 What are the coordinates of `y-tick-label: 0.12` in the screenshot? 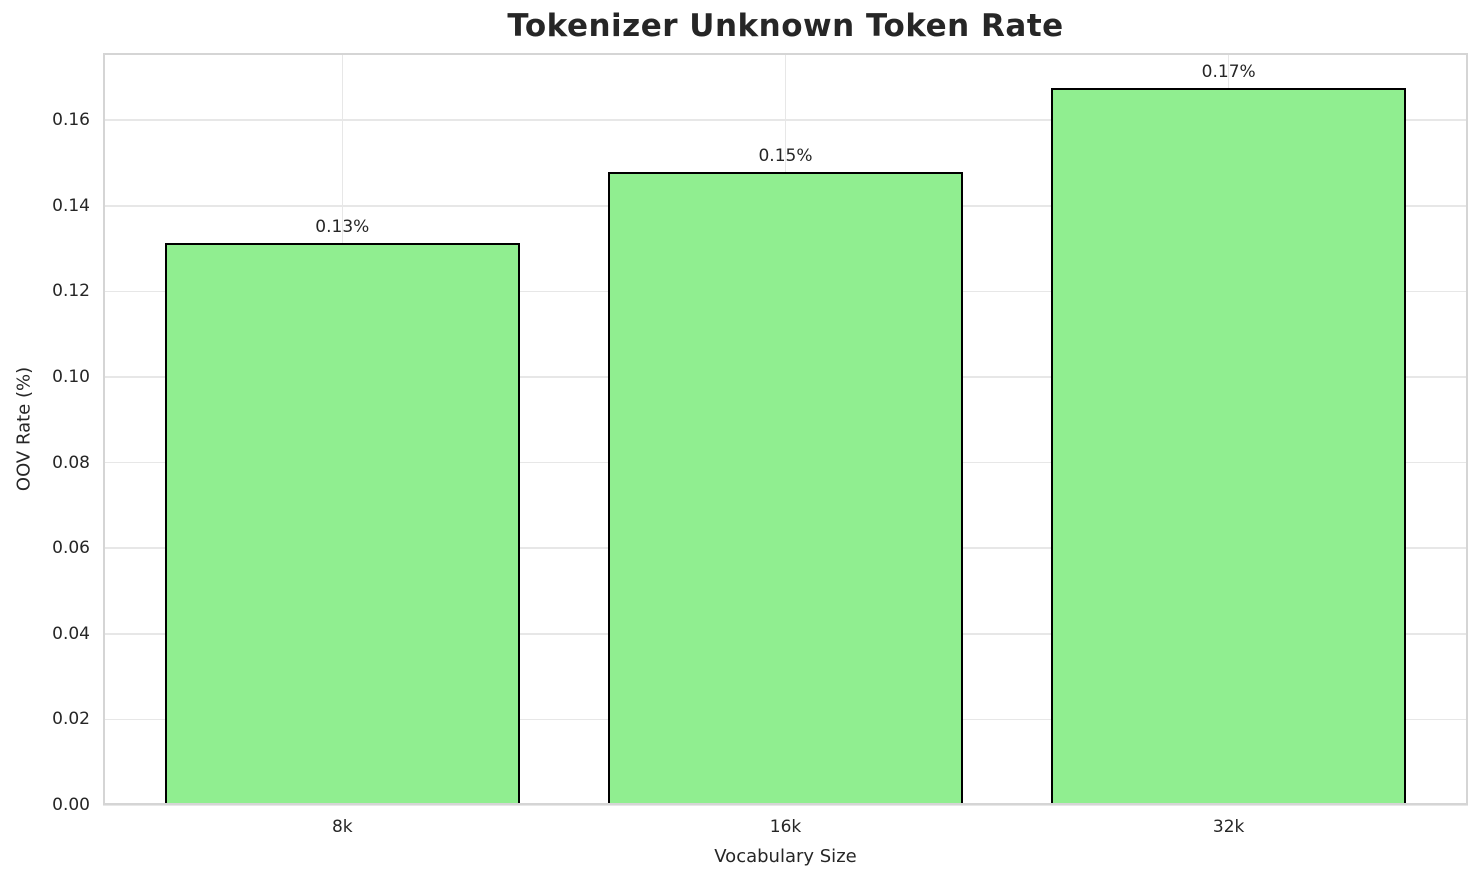 It's located at (71, 291).